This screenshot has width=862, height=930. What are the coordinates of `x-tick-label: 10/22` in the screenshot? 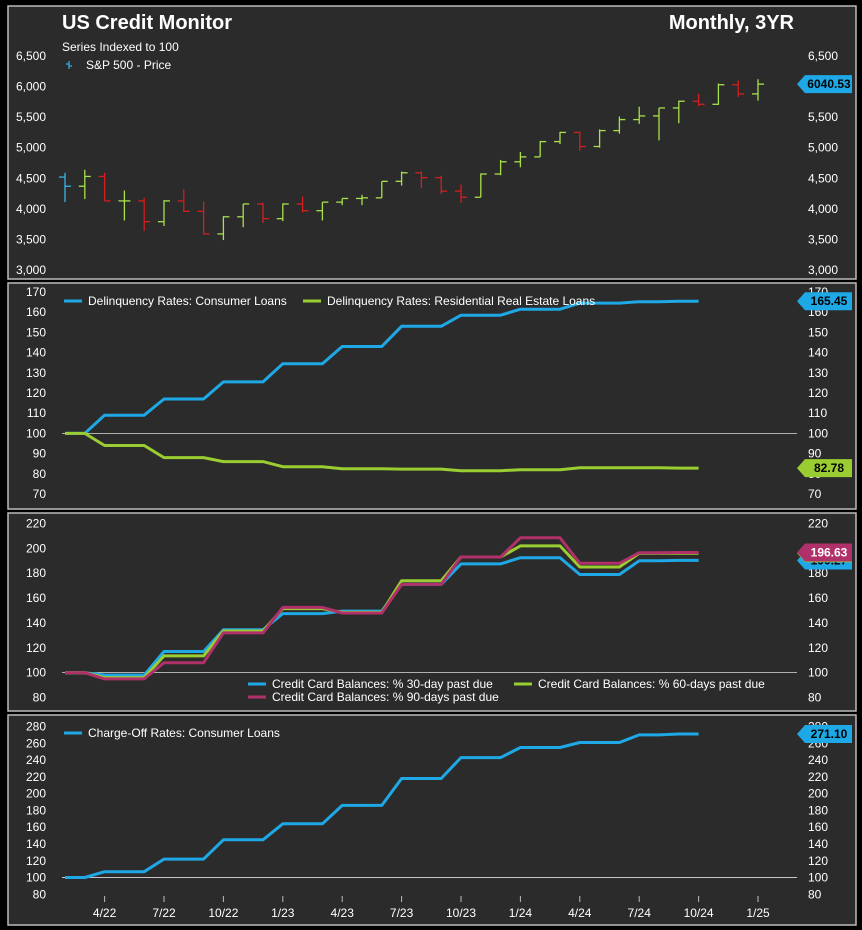 It's located at (223, 913).